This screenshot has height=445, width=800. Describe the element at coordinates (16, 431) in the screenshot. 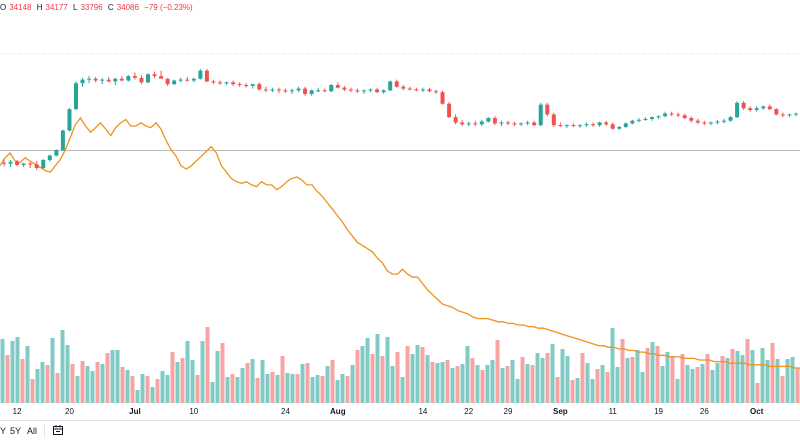

I see `range-button-5y: 5Y` at that location.